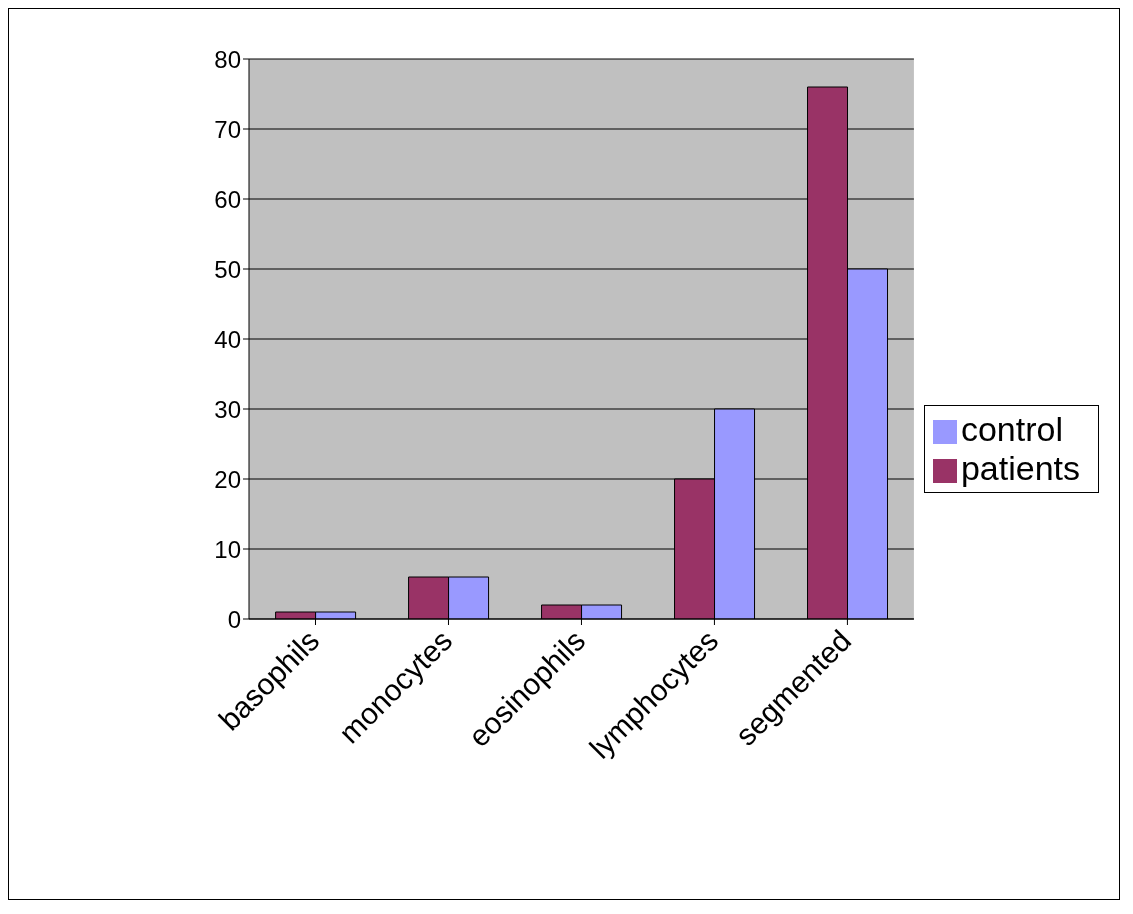 Image resolution: width=1133 pixels, height=914 pixels. Describe the element at coordinates (227, 129) in the screenshot. I see `y-tick-label: 70` at that location.